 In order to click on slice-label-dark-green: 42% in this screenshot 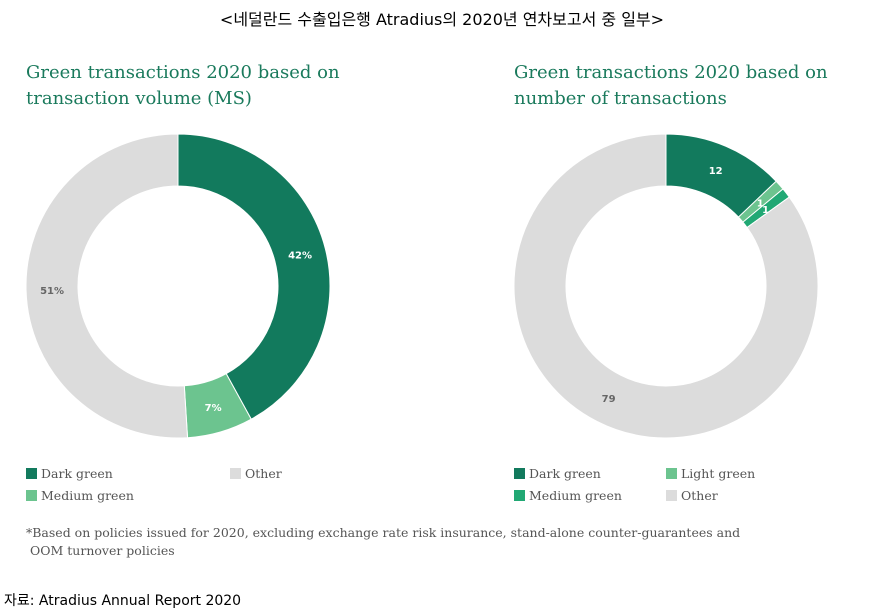, I will do `click(300, 256)`.